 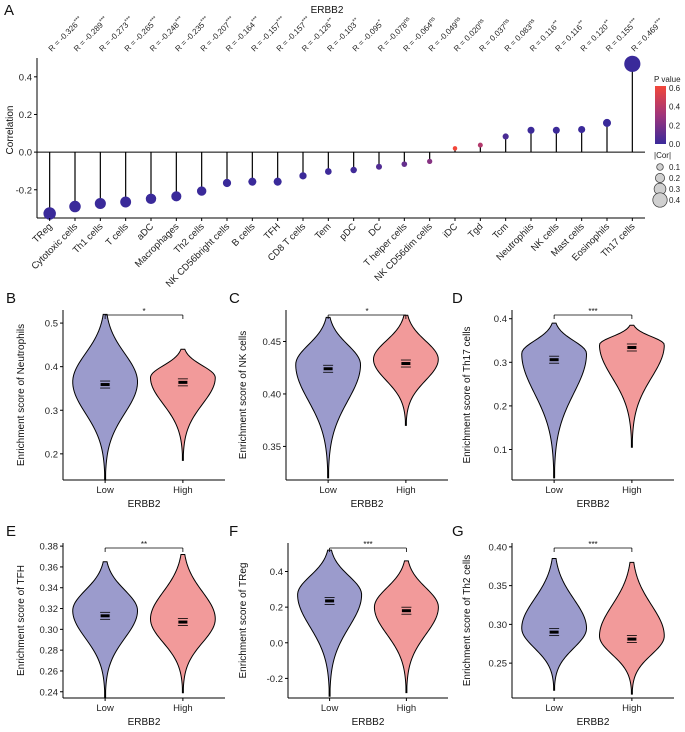 I want to click on legend-size-label: 0.2, so click(x=675, y=178).